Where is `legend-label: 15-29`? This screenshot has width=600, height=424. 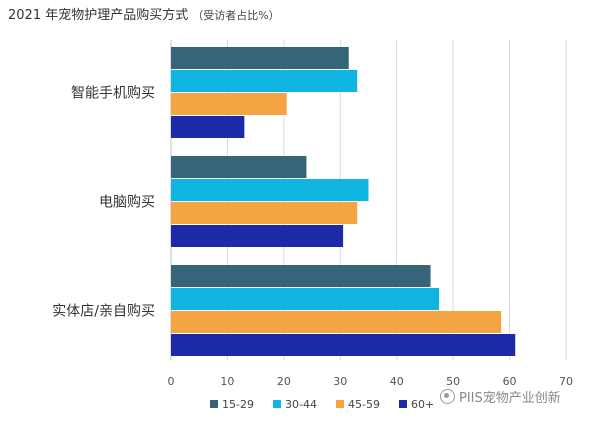 legend-label: 15-29 is located at coordinates (238, 404).